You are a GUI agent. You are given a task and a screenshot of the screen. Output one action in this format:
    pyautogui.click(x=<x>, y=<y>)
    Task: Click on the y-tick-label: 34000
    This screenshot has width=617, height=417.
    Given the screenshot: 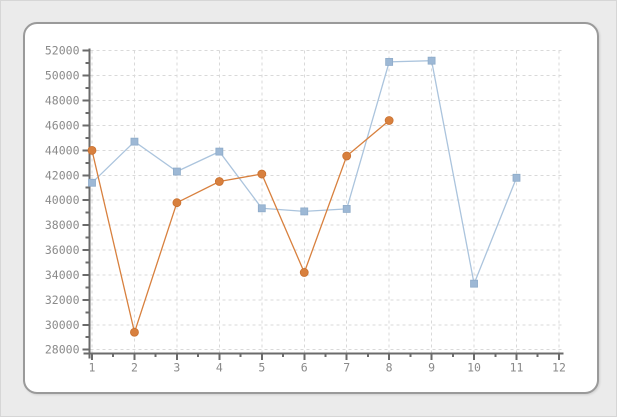 What is the action you would take?
    pyautogui.click(x=62, y=275)
    